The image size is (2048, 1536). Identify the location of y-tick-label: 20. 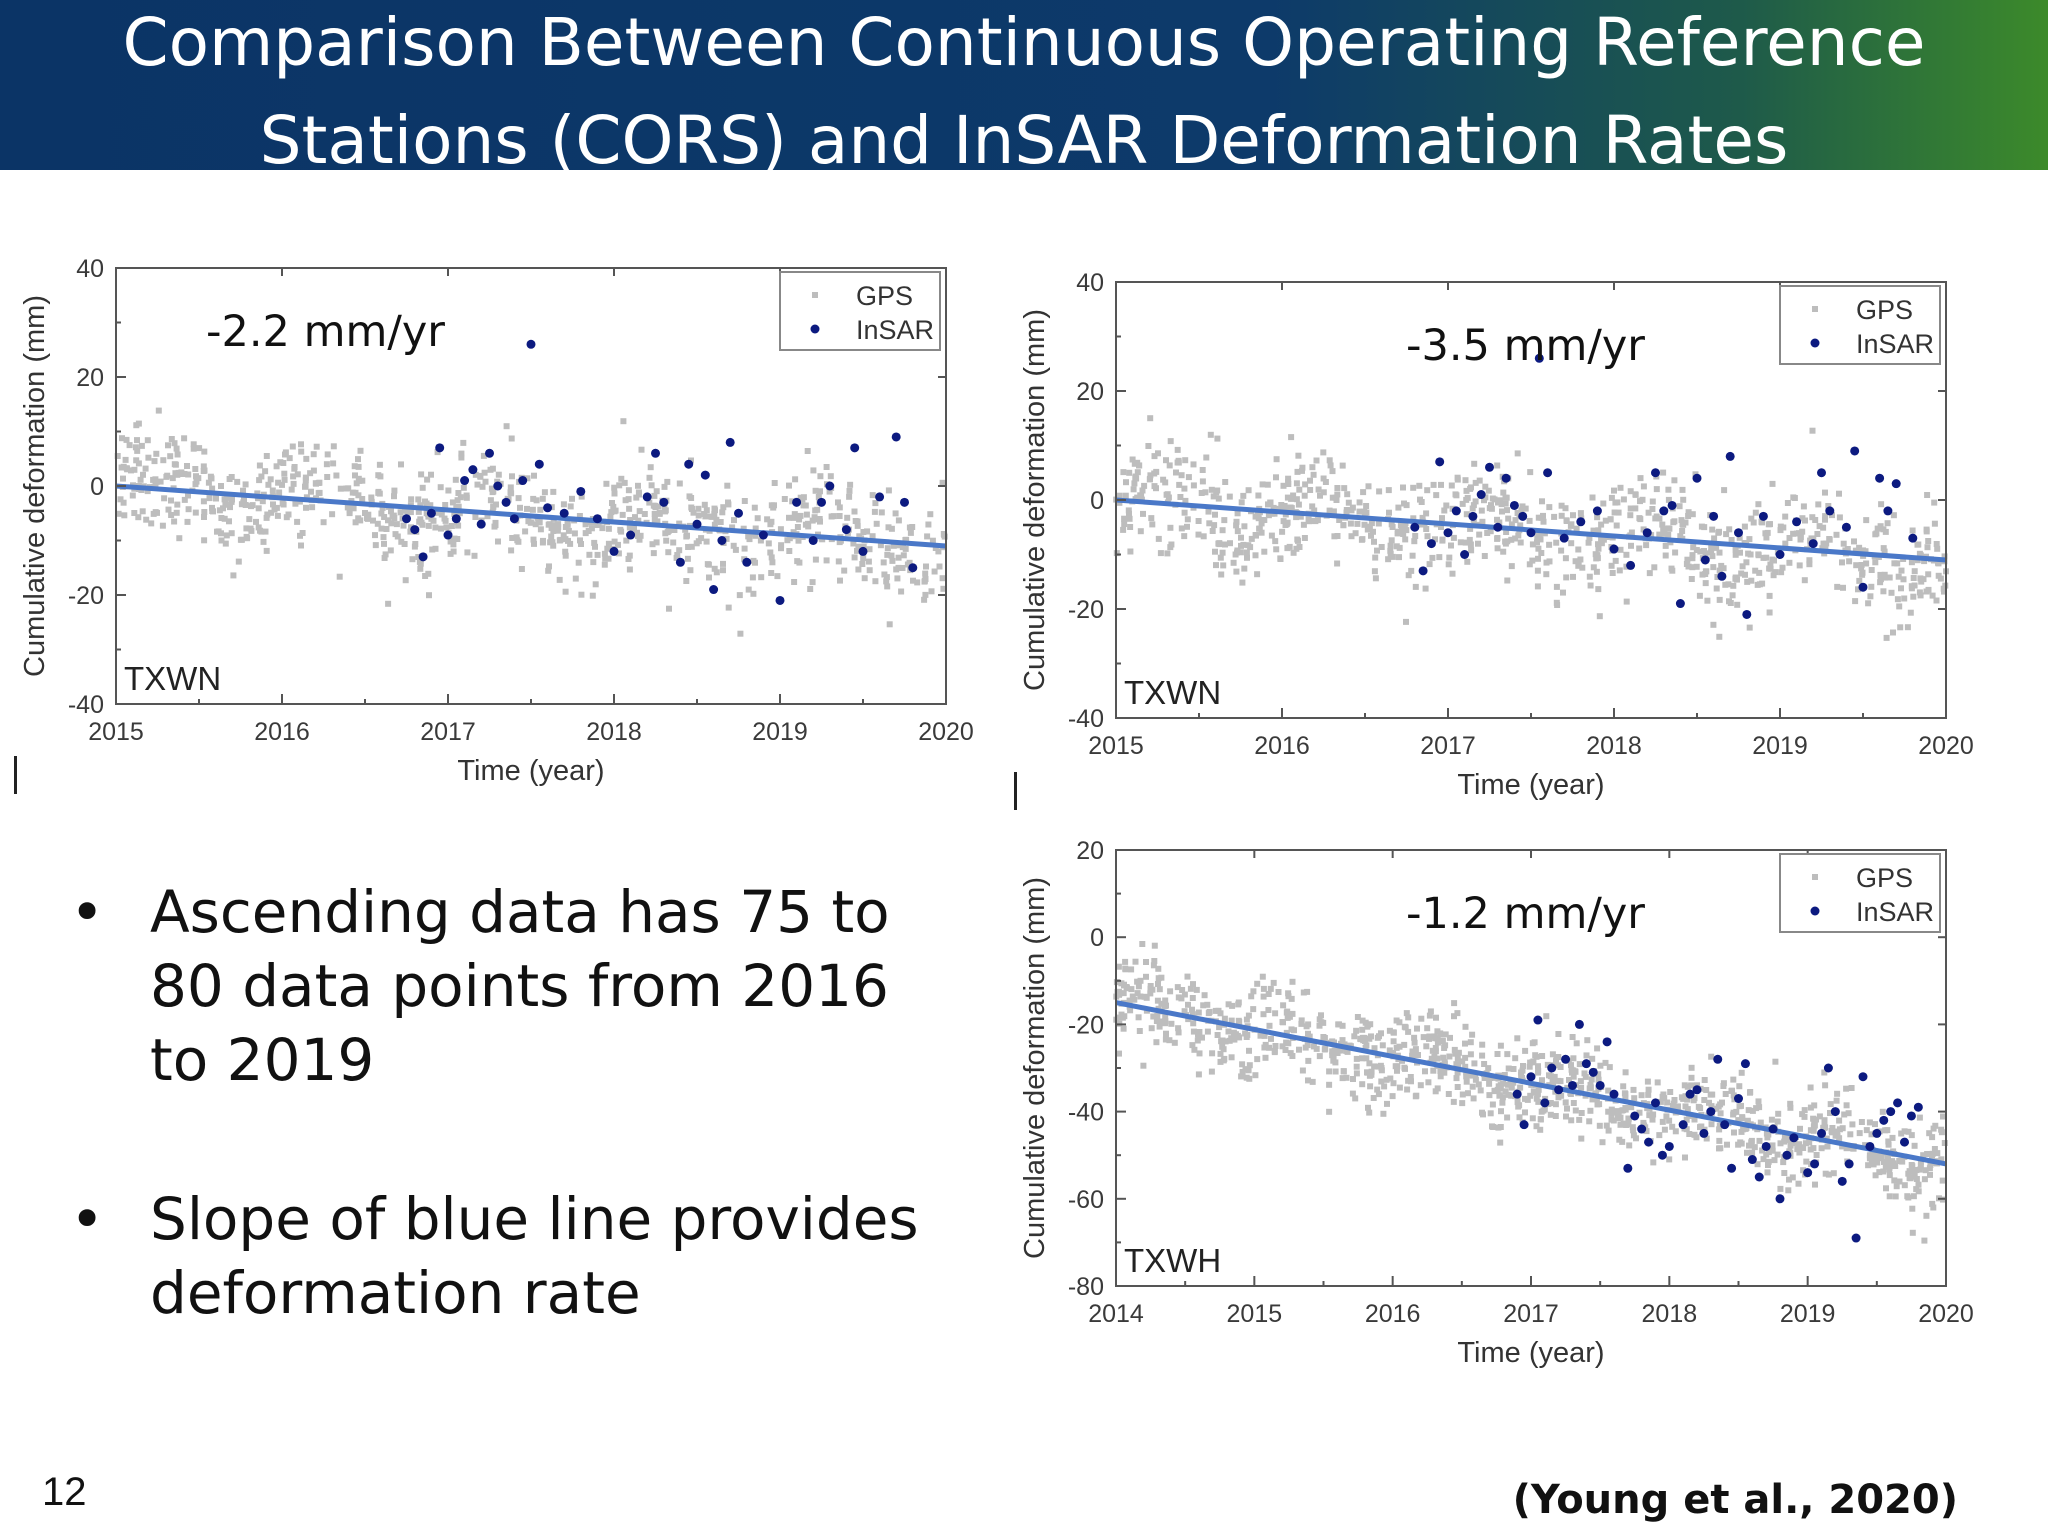
(90, 378).